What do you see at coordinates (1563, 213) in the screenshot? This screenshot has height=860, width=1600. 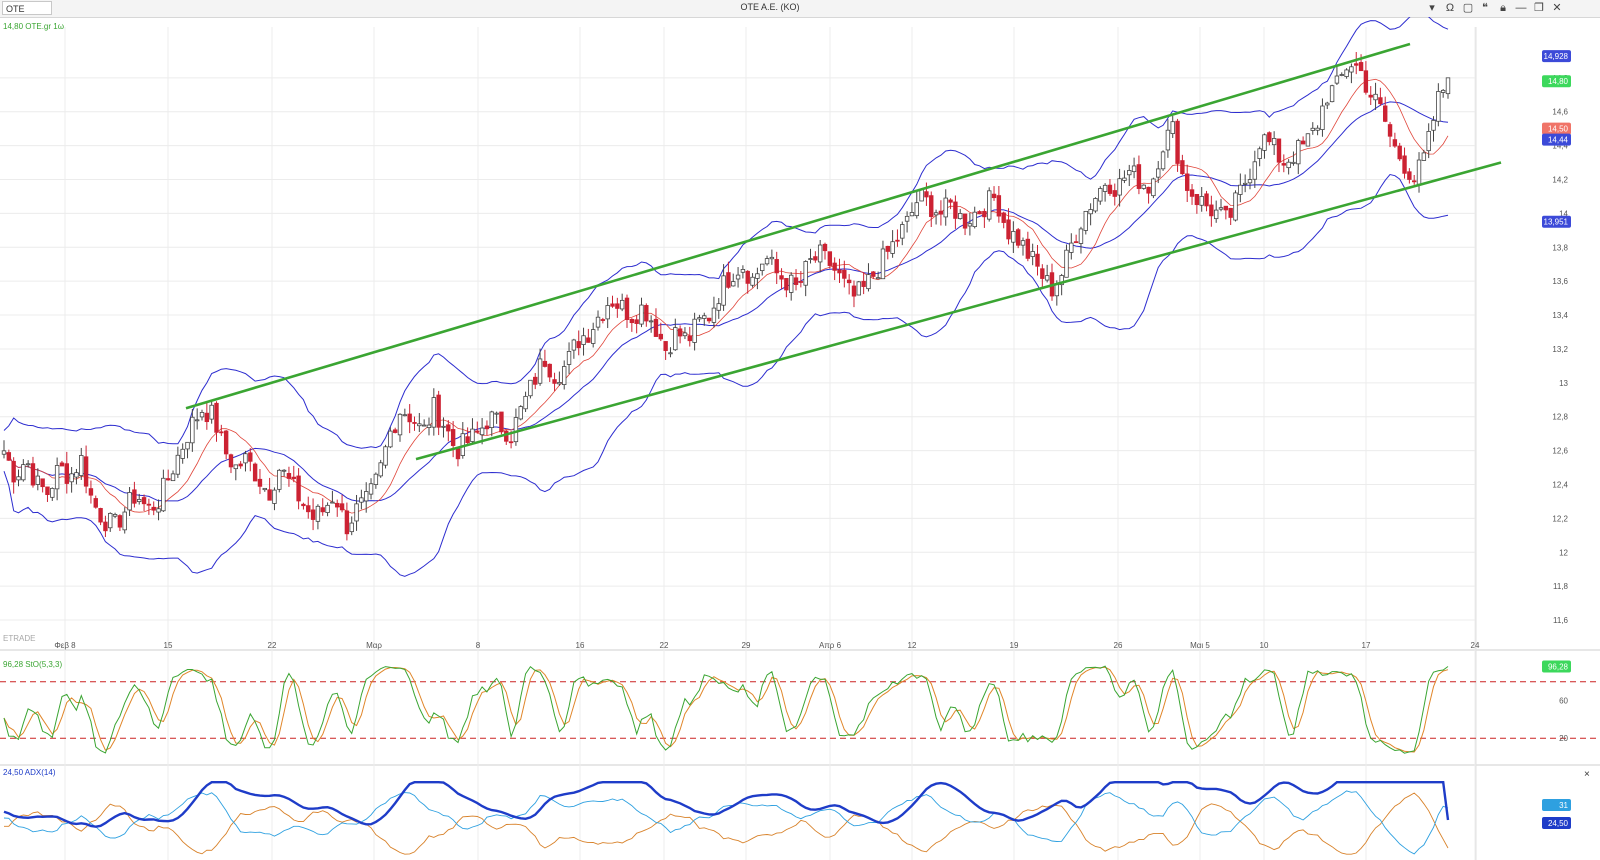 I see `price-tick-label: 14` at bounding box center [1563, 213].